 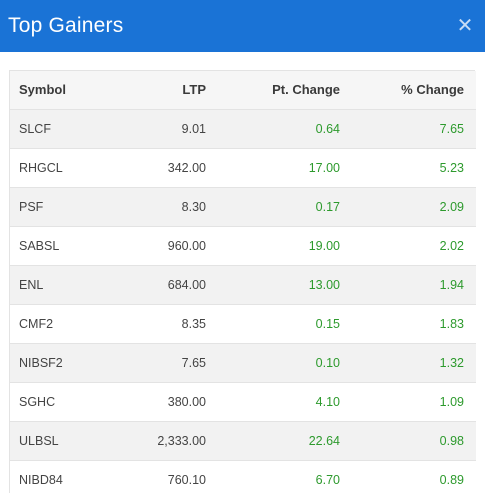 What do you see at coordinates (409, 324) in the screenshot?
I see `pct-change-cell: 1.83` at bounding box center [409, 324].